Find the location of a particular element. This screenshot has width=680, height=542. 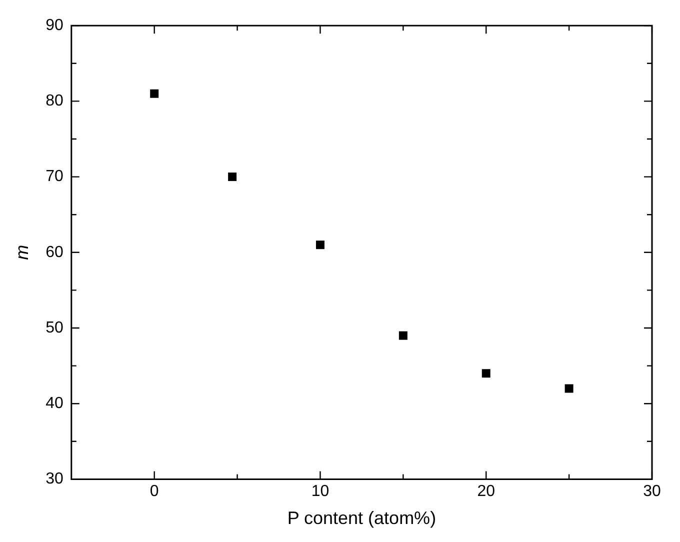

y-tick-label: 70 is located at coordinates (55, 177).